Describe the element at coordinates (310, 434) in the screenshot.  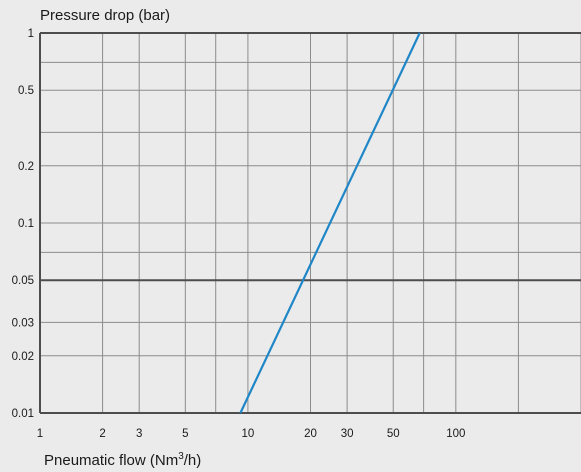
I see `x-tick-label: 20` at that location.